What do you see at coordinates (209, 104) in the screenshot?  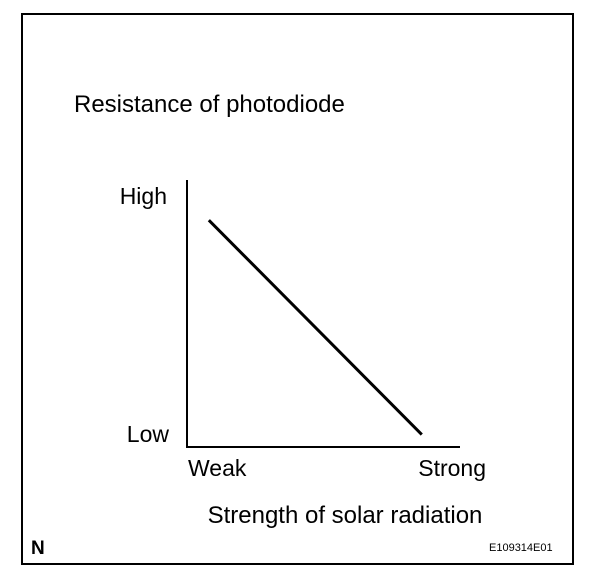 I see `chart-title: Resistance of photodiode` at bounding box center [209, 104].